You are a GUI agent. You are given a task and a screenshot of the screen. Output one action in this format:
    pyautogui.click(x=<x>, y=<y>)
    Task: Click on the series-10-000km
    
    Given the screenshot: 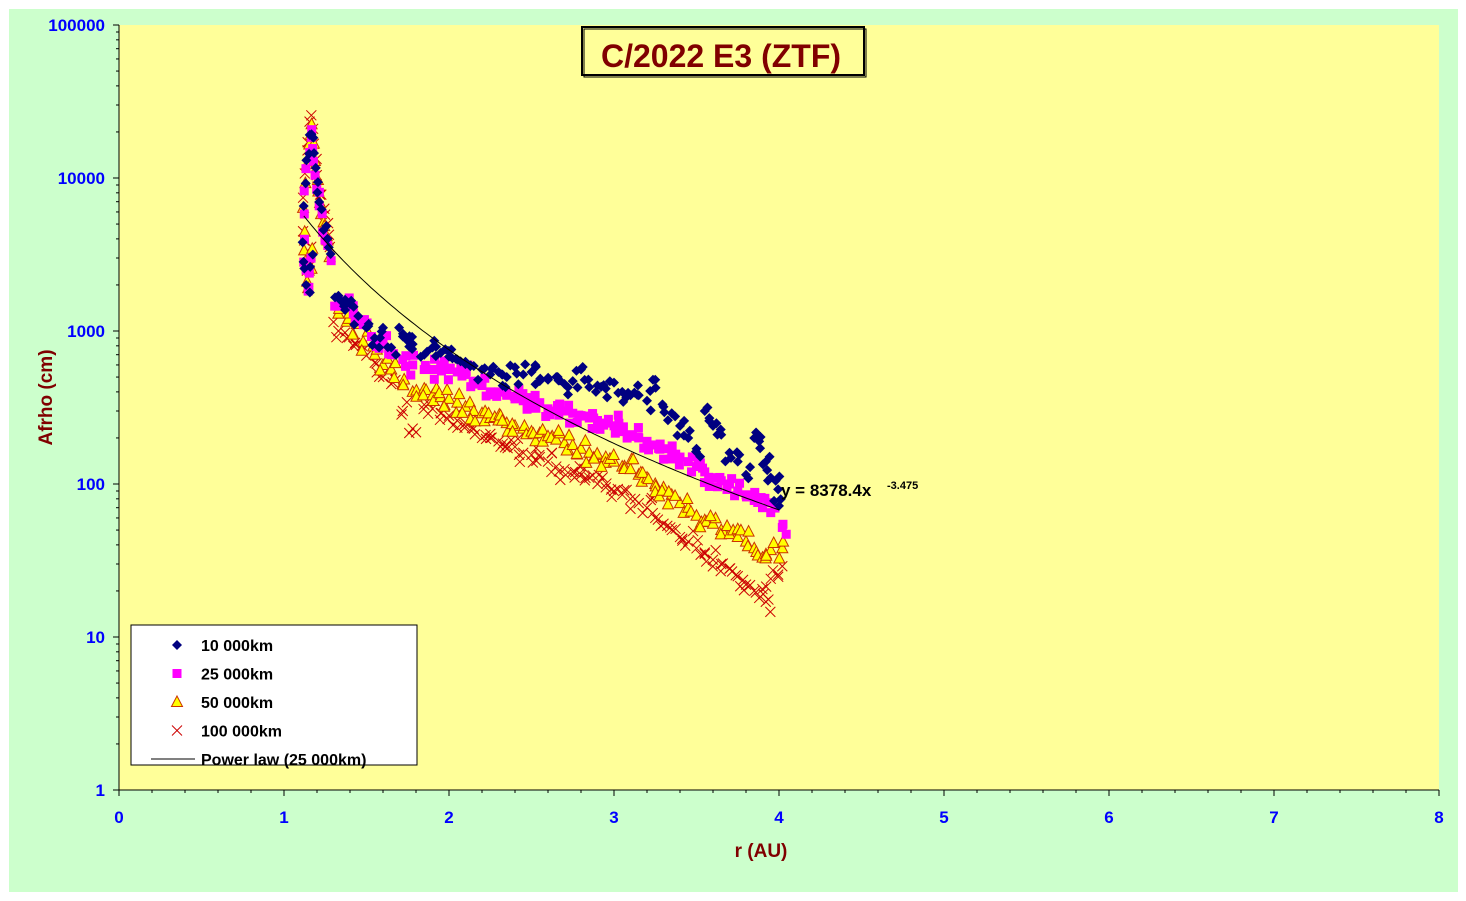 What is the action you would take?
    pyautogui.click(x=541, y=320)
    